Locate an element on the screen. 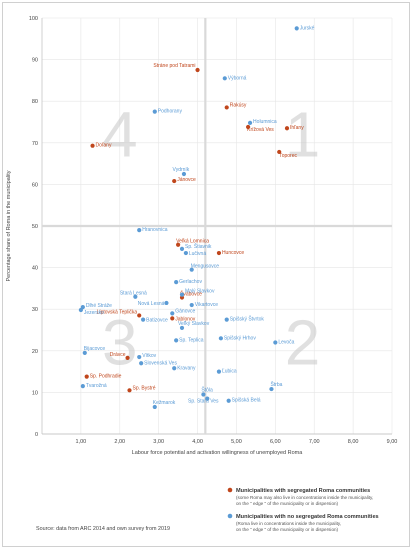  point-sp-teplica is located at coordinates (176, 340).